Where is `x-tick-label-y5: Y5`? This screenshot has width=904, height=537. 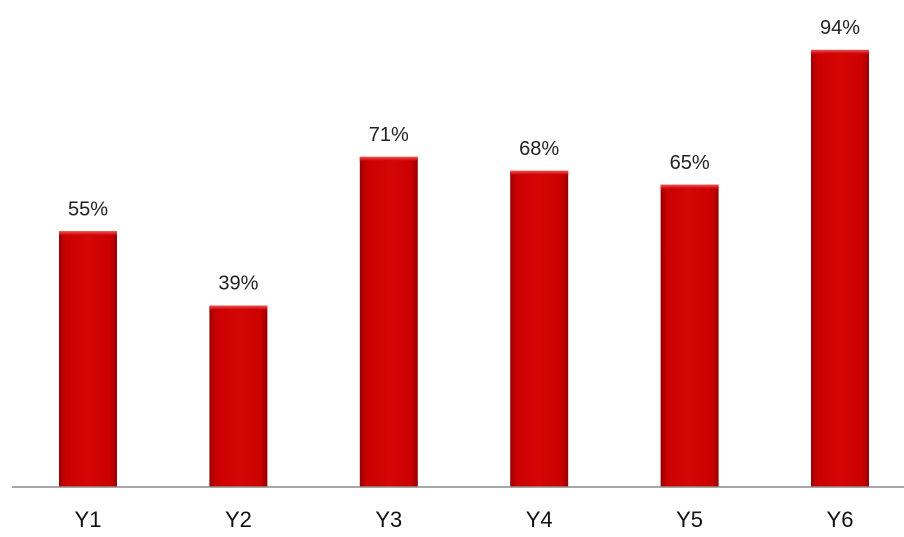
x-tick-label-y5: Y5 is located at coordinates (689, 519).